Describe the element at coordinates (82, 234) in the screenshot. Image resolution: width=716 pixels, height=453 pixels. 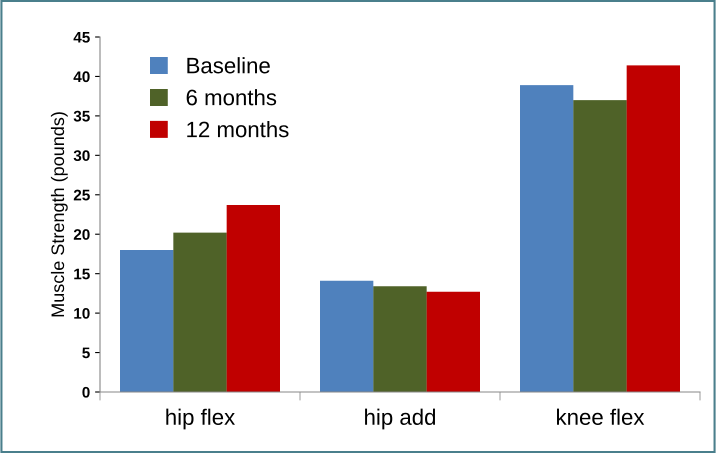
I see `y-tick-label: 20` at that location.